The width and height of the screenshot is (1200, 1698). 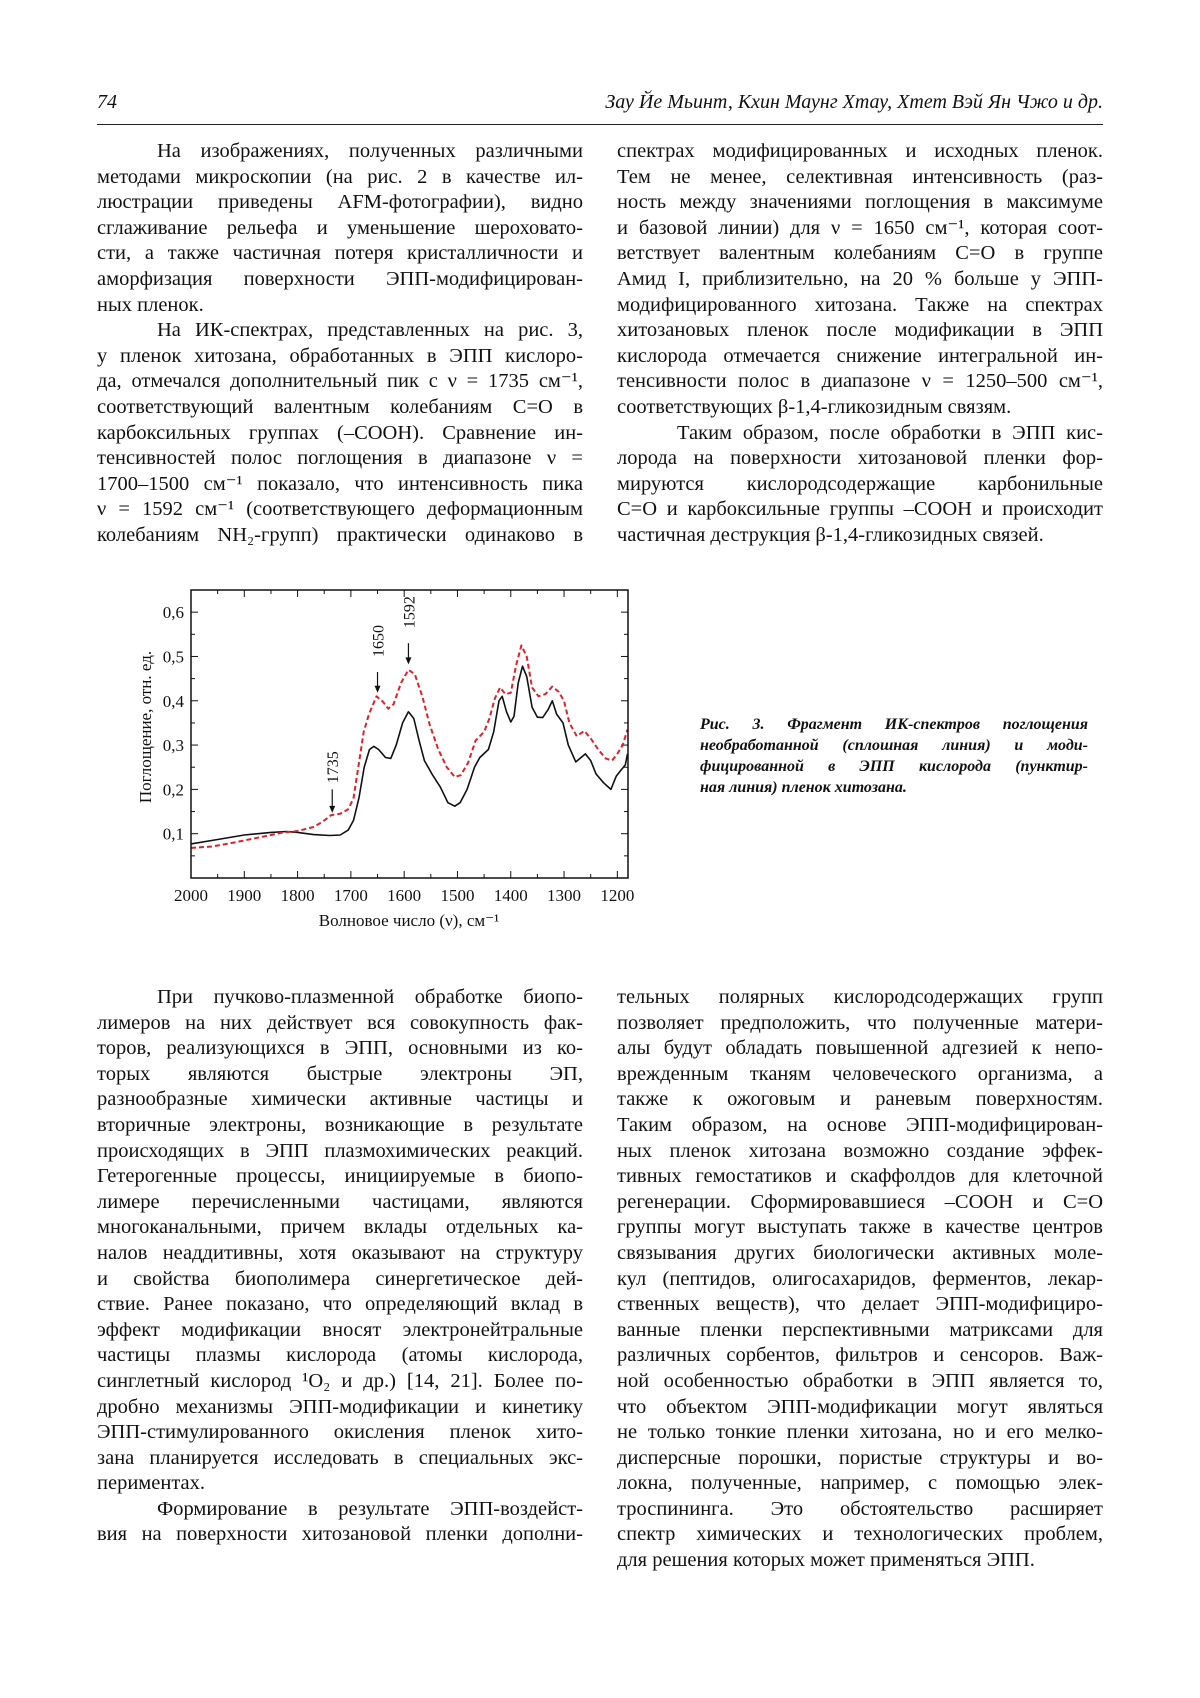 I want to click on series-group, so click(x=409, y=746).